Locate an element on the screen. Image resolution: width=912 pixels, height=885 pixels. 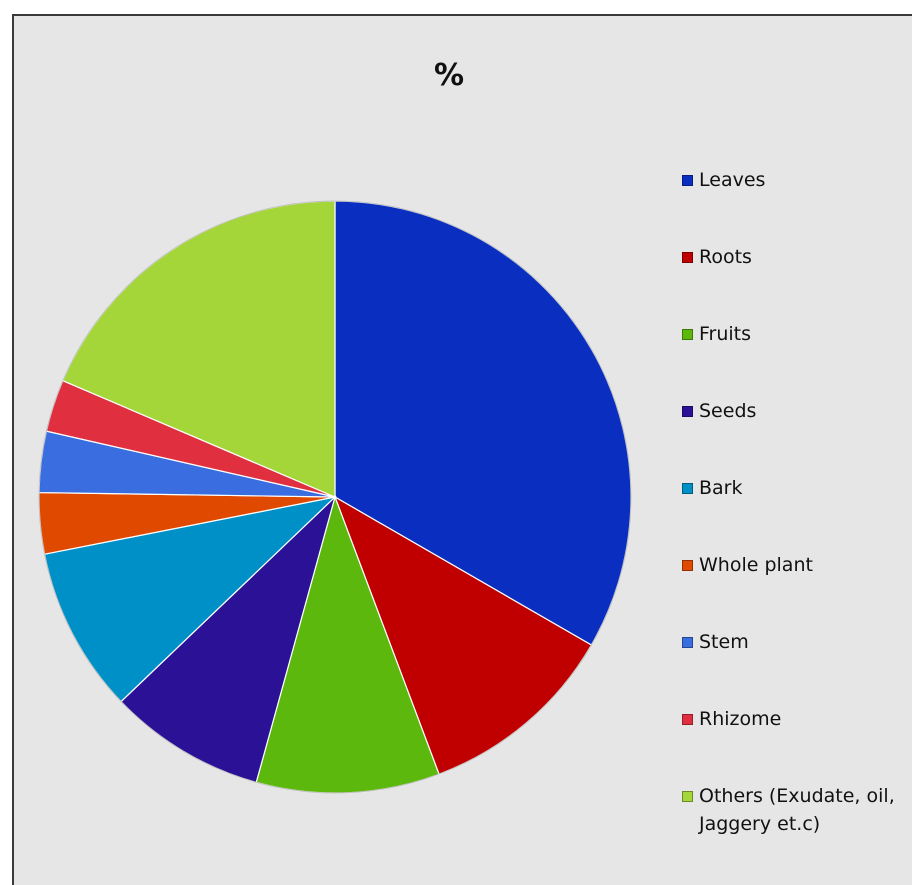
legend-item: Fruits is located at coordinates (797, 334).